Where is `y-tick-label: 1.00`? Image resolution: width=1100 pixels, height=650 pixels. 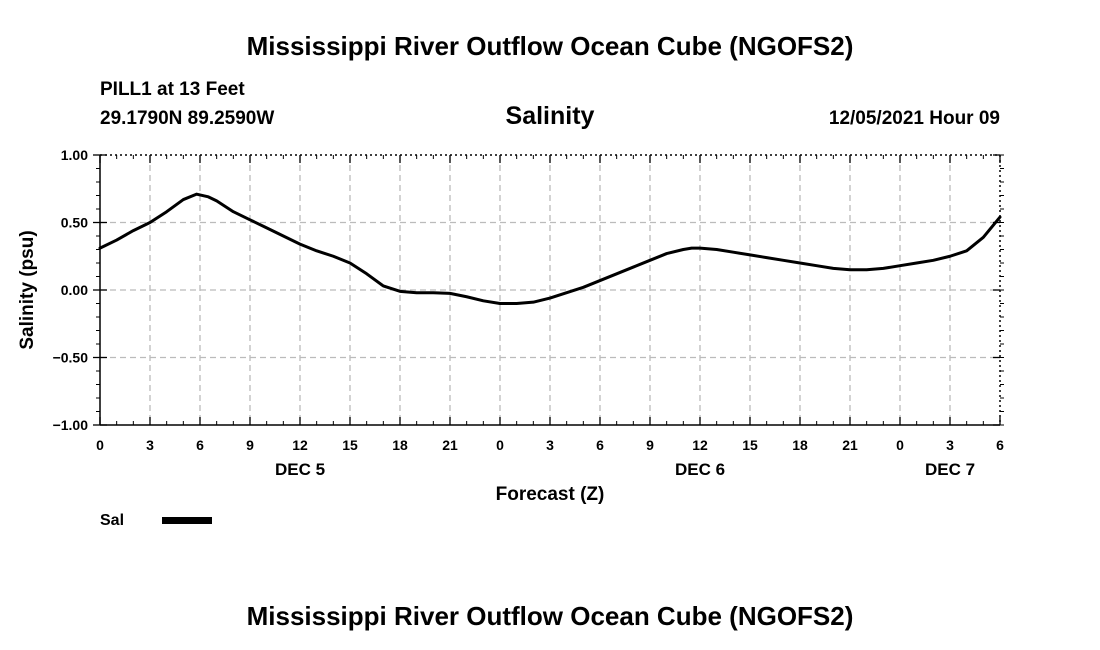 y-tick-label: 1.00 is located at coordinates (74, 155).